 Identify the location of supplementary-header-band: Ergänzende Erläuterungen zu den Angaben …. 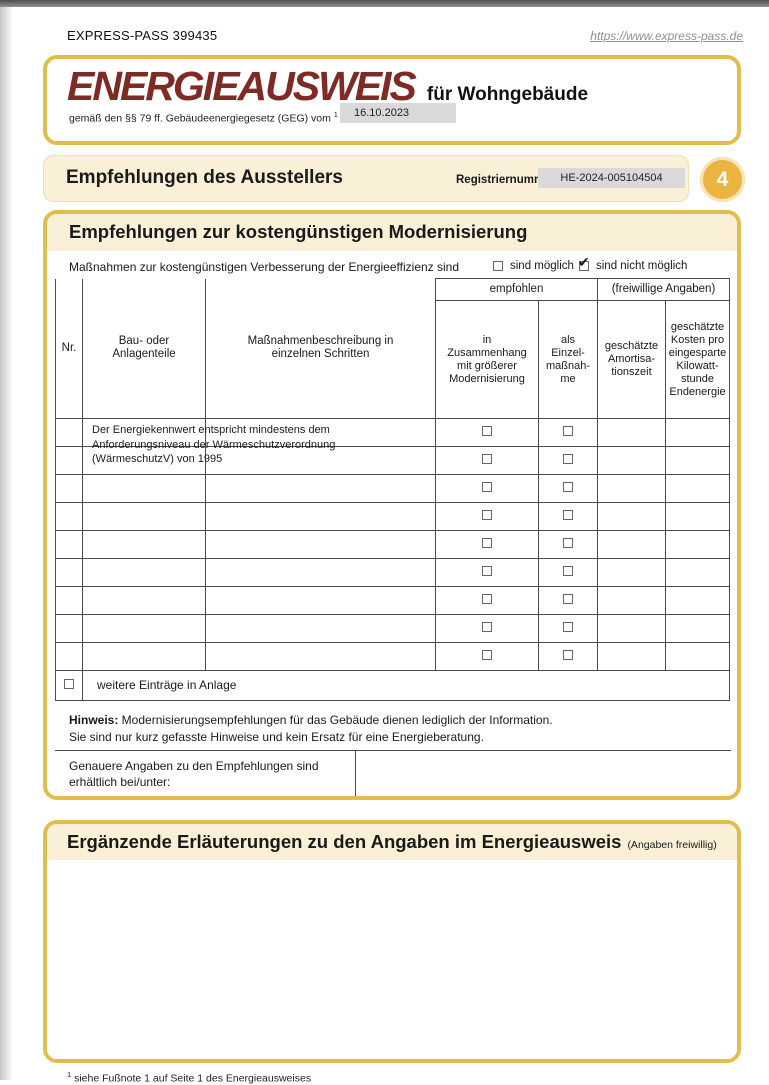
(392, 842).